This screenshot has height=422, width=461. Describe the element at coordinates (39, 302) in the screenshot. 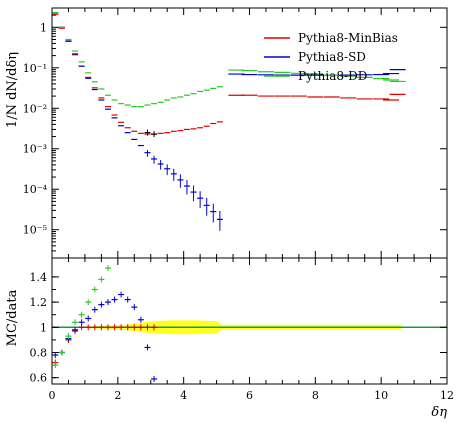

I see `ratio-y-tick-label: 1.2` at that location.